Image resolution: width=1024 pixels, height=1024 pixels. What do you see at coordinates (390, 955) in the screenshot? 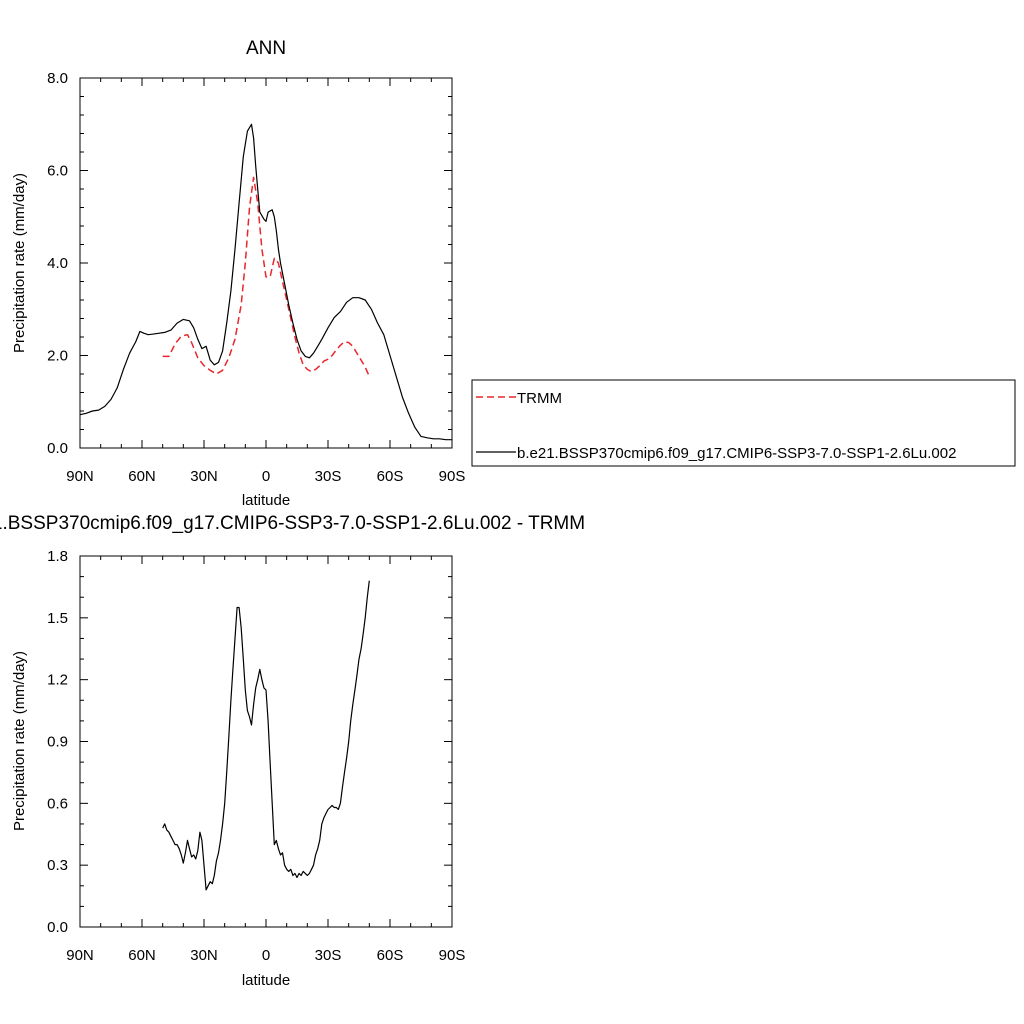
I see `panel2-x-tick-label: 60S` at bounding box center [390, 955].